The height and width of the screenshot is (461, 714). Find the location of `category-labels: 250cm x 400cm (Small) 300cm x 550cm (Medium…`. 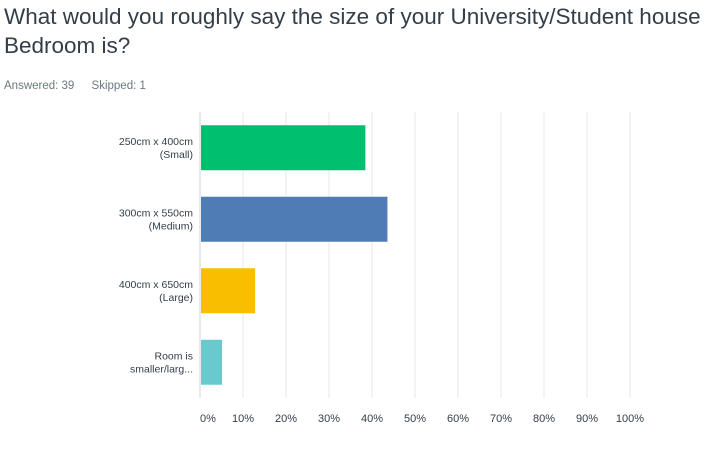

category-labels: 250cm x 400cm (Small) 300cm x 550cm (Medium… is located at coordinates (156, 256).